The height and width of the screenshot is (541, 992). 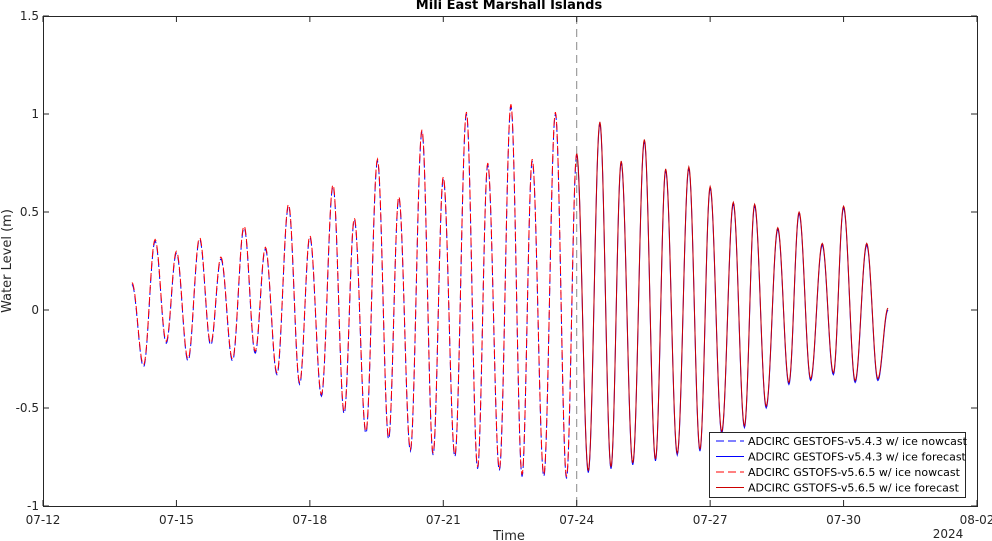 I want to click on x-tick-label: 07-18, so click(x=309, y=520).